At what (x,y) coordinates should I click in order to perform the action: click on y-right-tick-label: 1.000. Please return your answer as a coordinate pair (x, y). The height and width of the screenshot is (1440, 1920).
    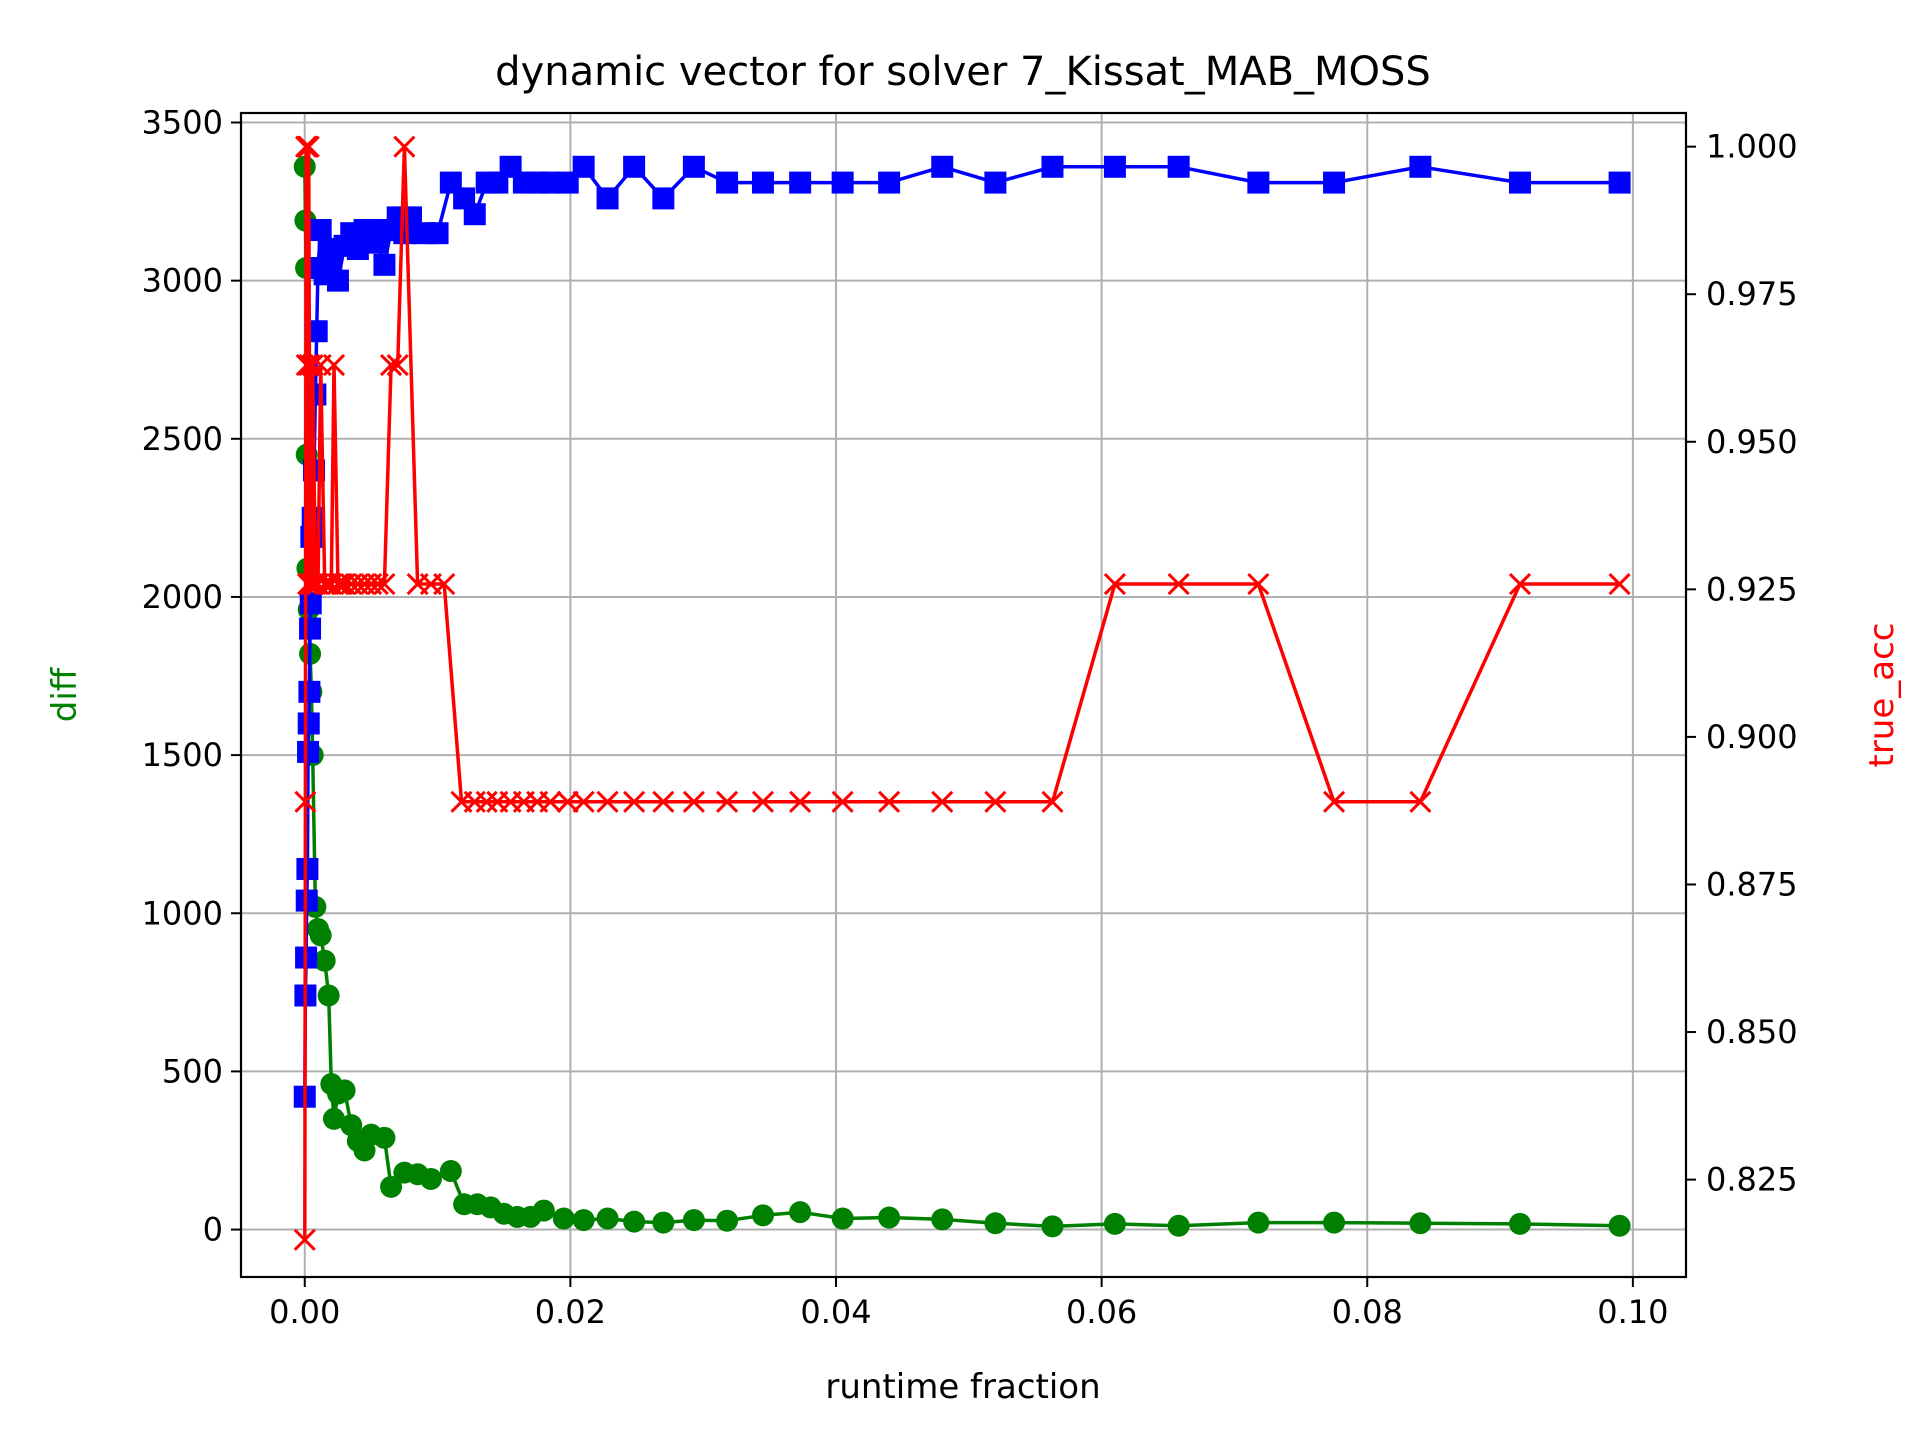
    Looking at the image, I should click on (1752, 147).